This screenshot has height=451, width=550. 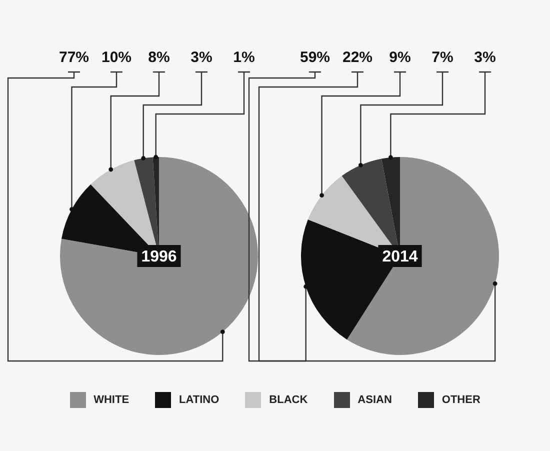 What do you see at coordinates (112, 400) in the screenshot?
I see `legend-label: WHITE` at bounding box center [112, 400].